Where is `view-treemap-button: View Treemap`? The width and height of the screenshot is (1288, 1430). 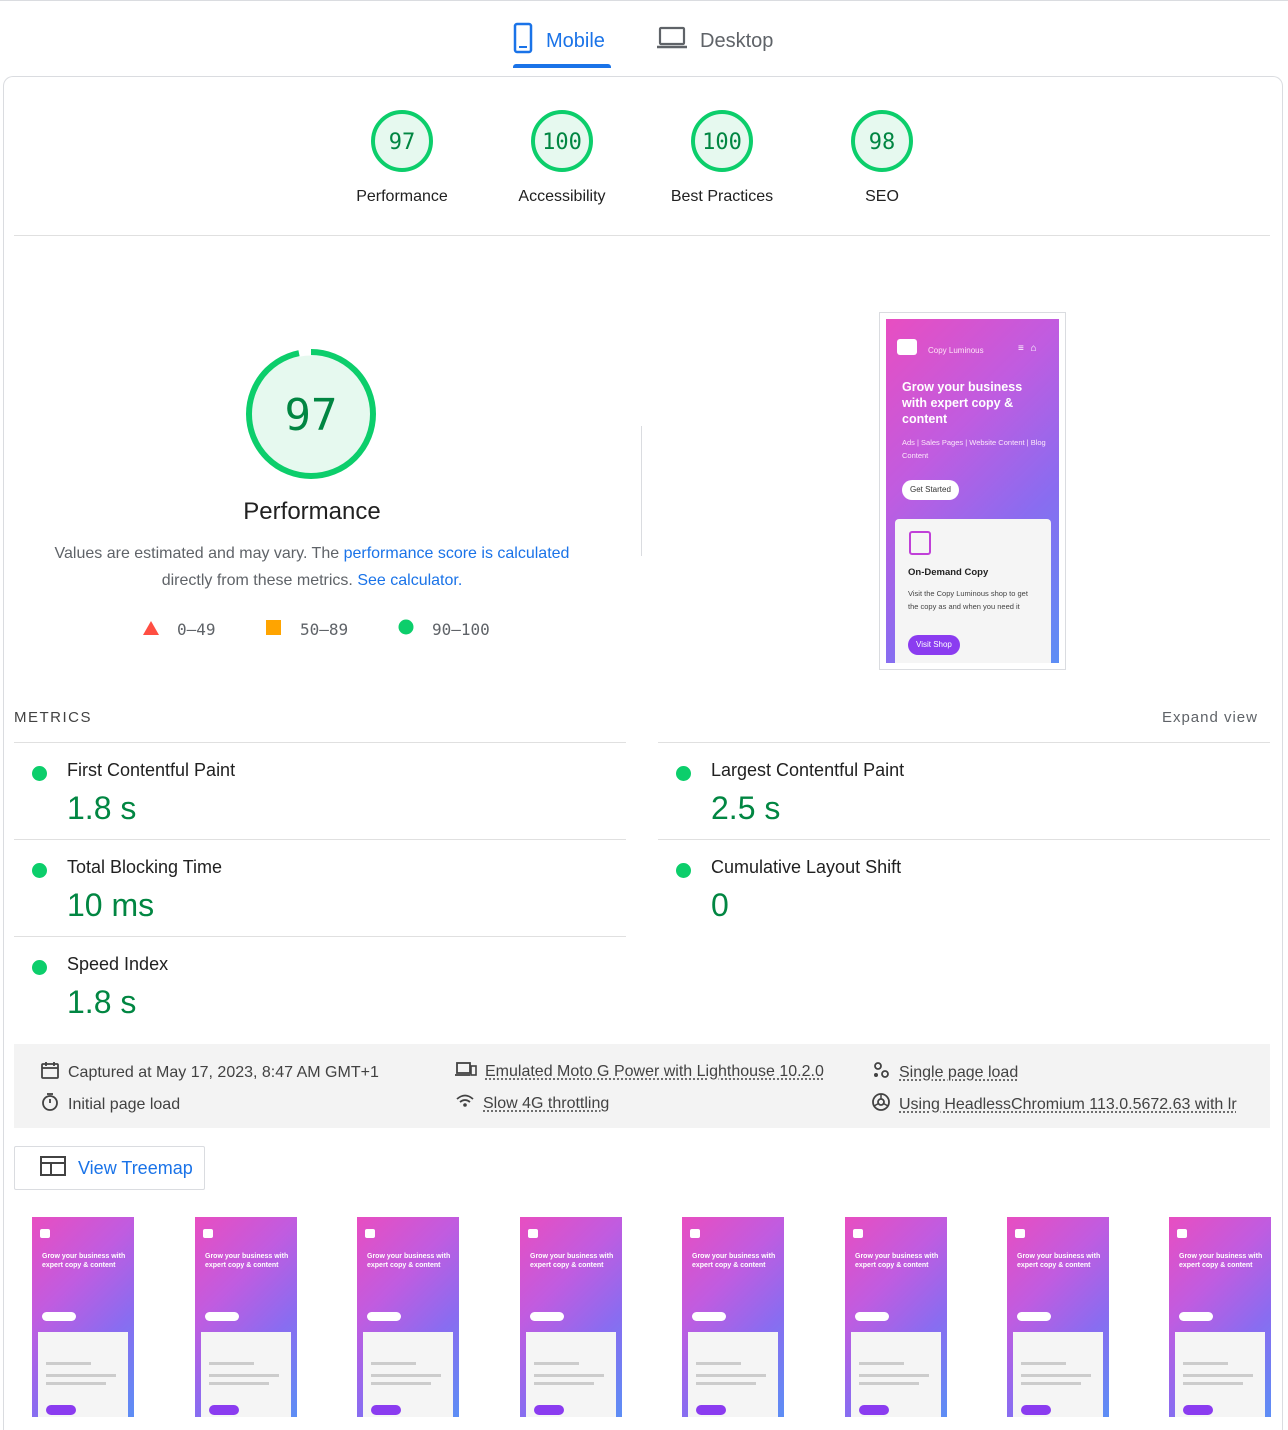 view-treemap-button: View Treemap is located at coordinates (109, 1168).